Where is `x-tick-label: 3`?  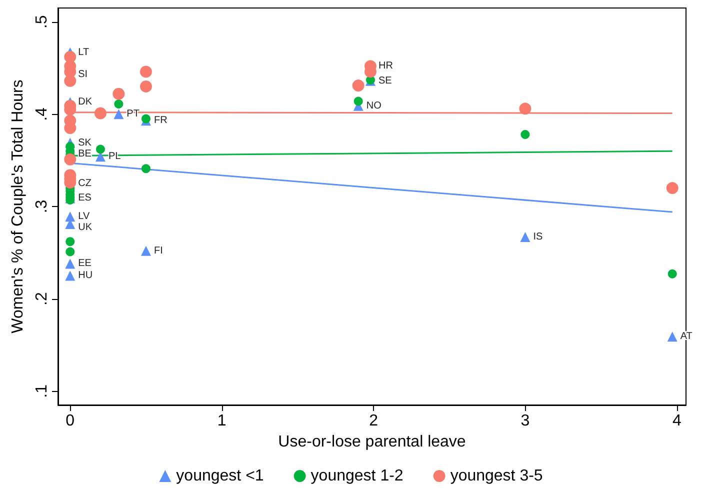 x-tick-label: 3 is located at coordinates (525, 421).